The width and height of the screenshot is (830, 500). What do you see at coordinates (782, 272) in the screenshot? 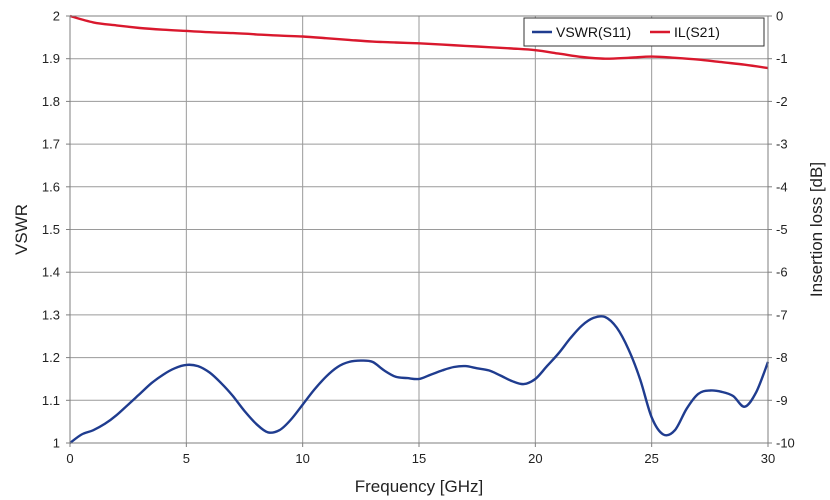
I see `y2-tick-label: -6` at bounding box center [782, 272].